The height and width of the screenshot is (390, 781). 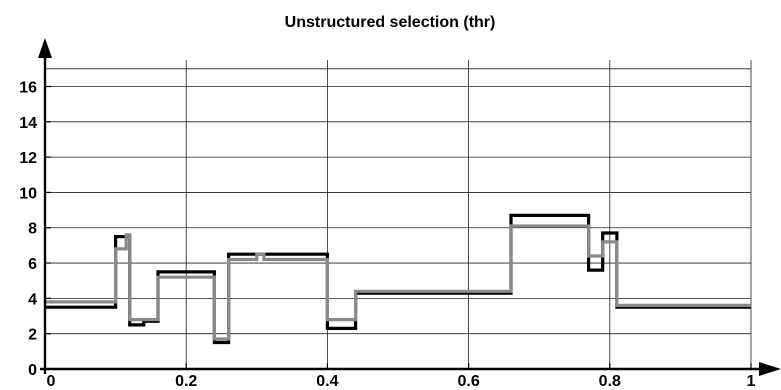 What do you see at coordinates (32, 229) in the screenshot?
I see `y-tick-label-4: 8` at bounding box center [32, 229].